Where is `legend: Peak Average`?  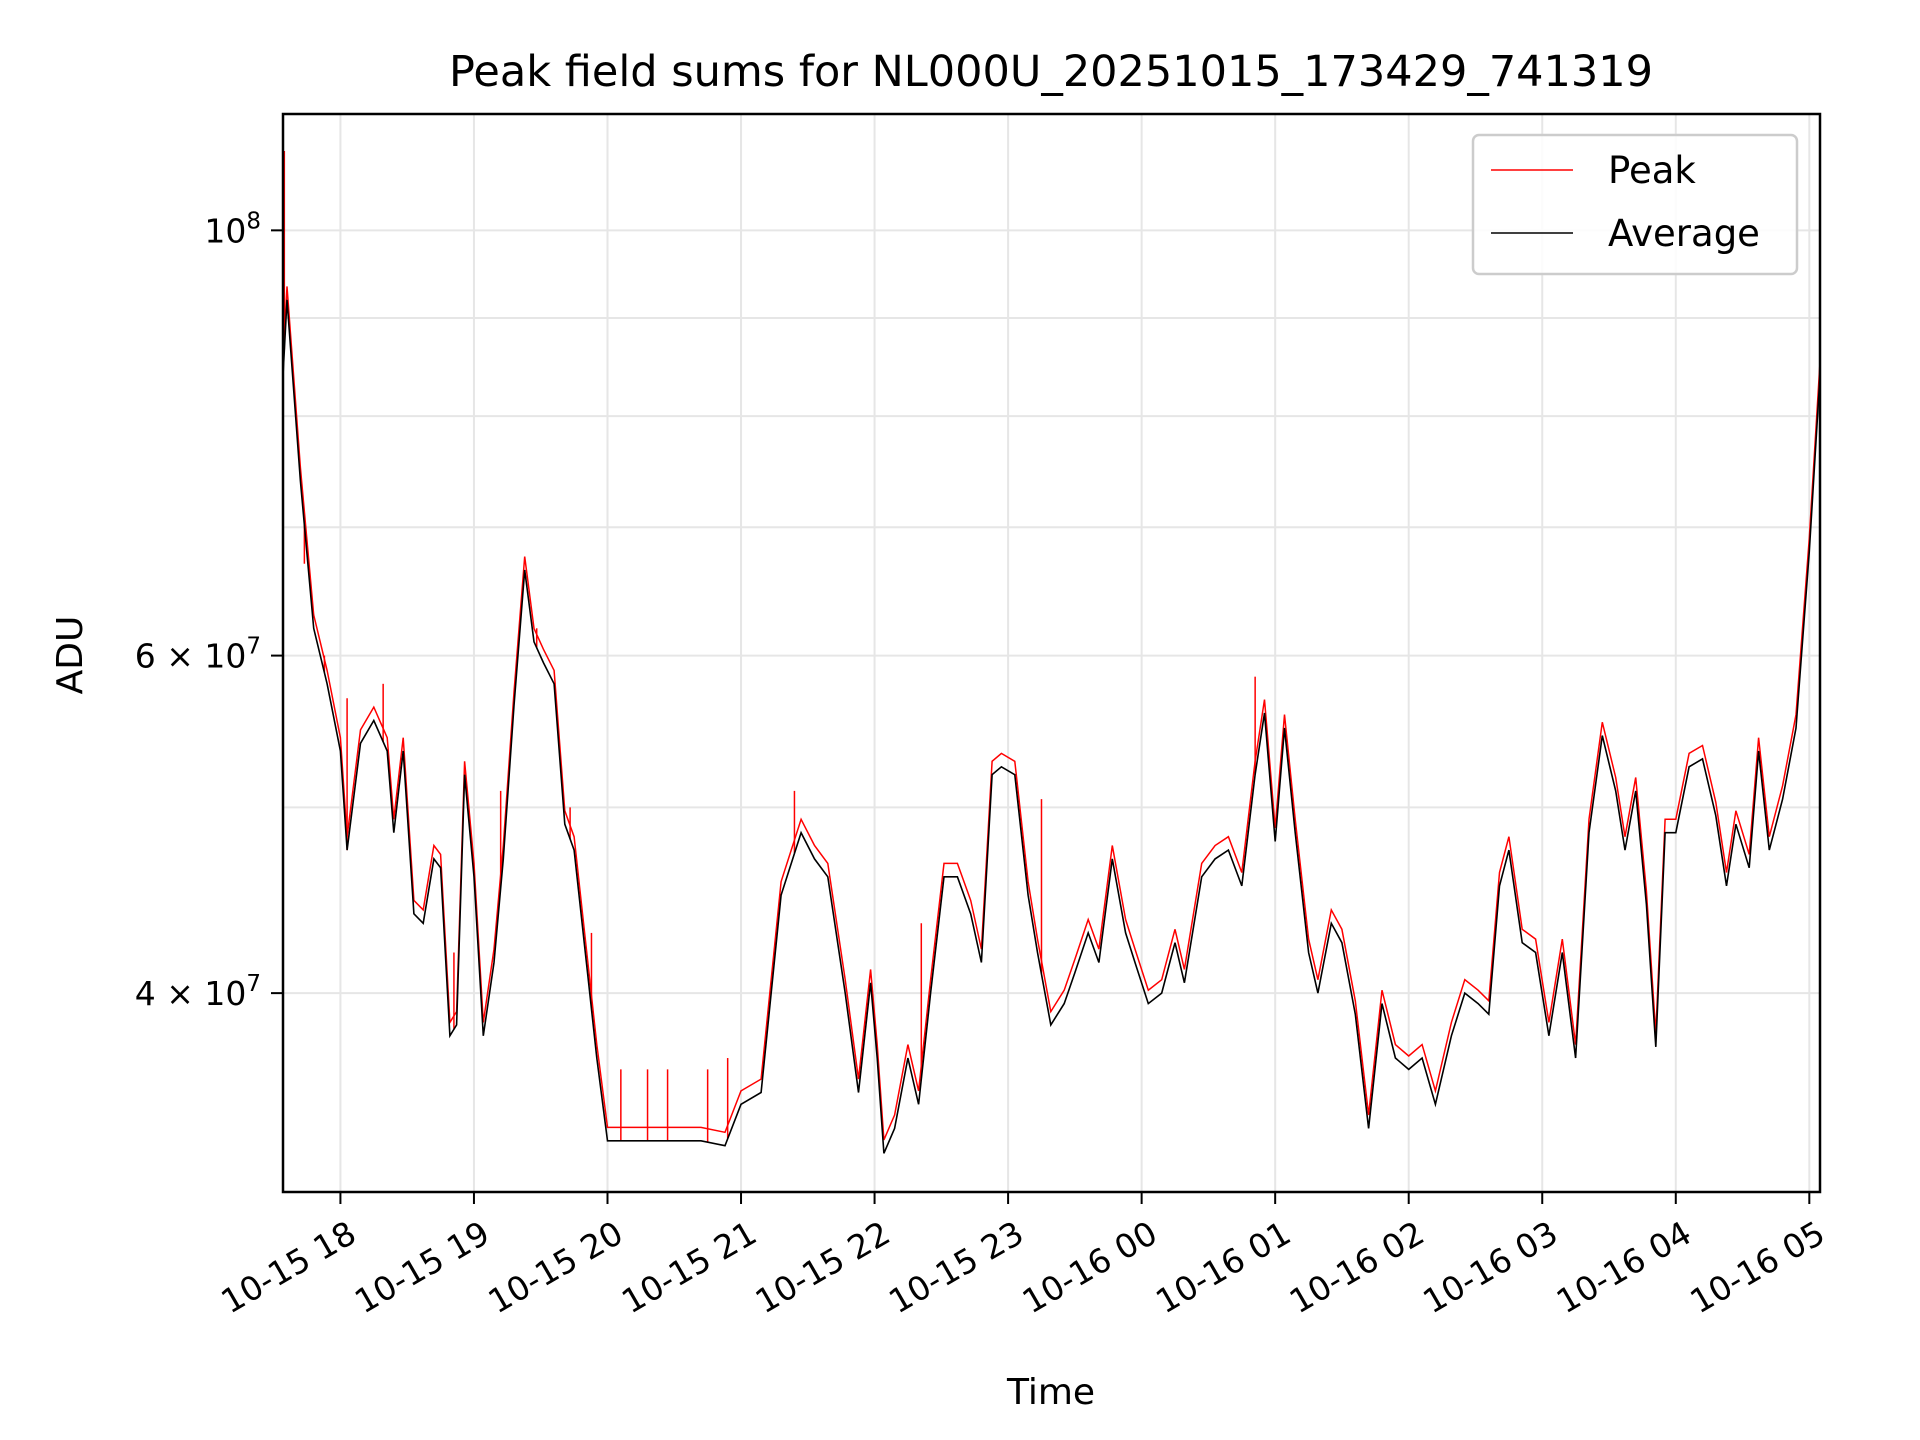
legend: Peak Average is located at coordinates (1635, 204).